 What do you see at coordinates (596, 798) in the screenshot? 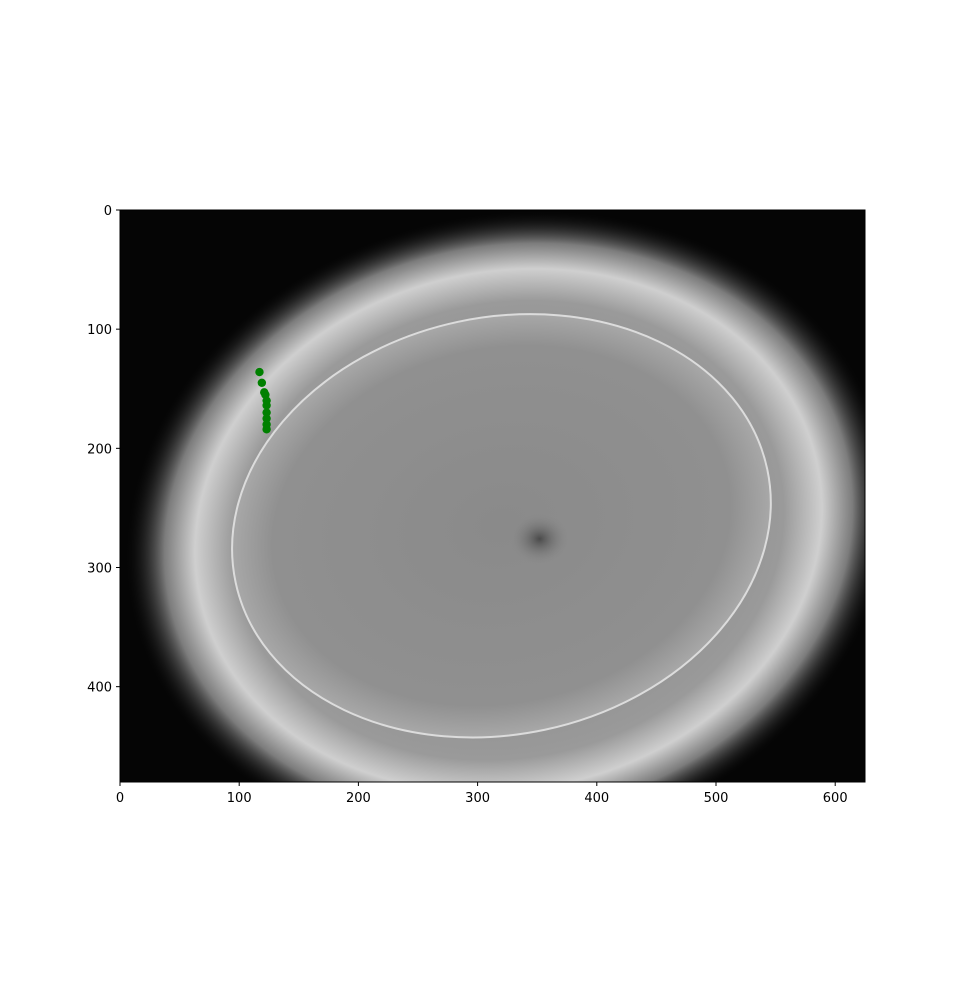
I see `x-tick-label: 400` at bounding box center [596, 798].